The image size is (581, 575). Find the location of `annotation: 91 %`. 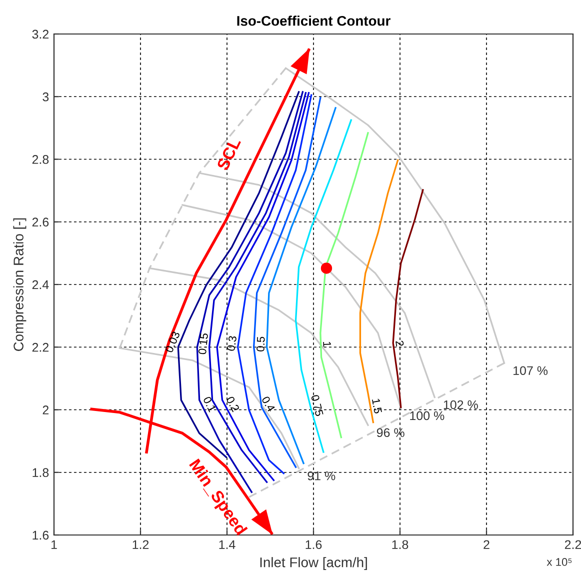

annotation: 91 % is located at coordinates (322, 475).